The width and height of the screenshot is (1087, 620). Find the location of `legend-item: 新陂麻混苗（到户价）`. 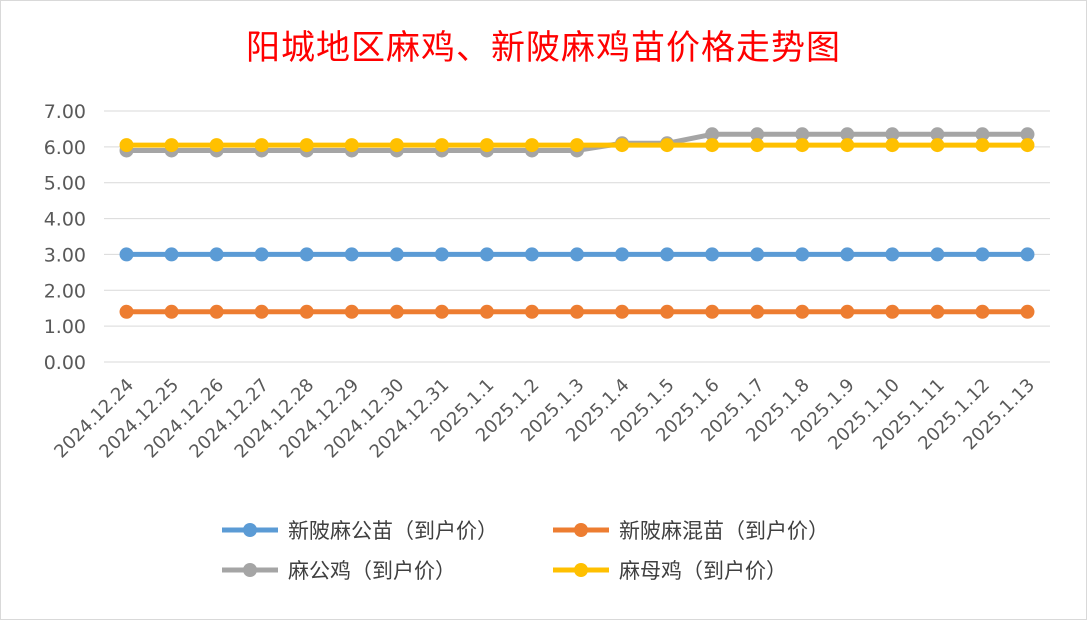

legend-item: 新陂麻混苗（到户价） is located at coordinates (691, 531).